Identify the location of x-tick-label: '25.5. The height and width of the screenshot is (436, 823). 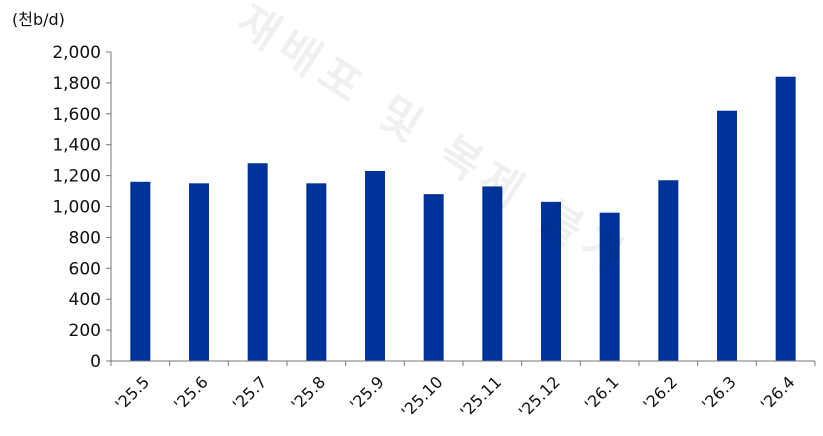
(132, 393).